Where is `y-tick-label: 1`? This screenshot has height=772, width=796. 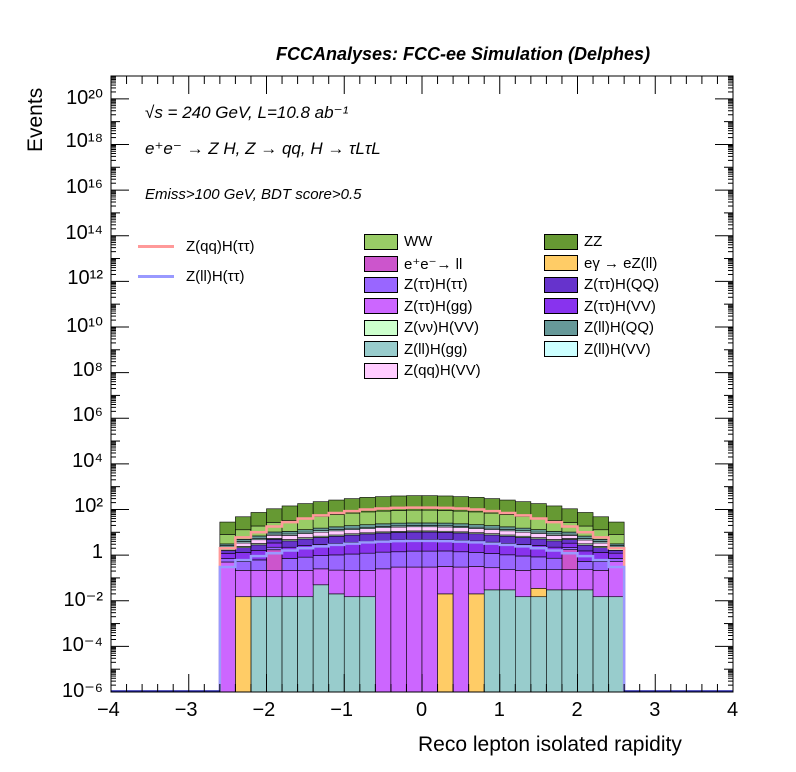 y-tick-label: 1 is located at coordinates (97, 552).